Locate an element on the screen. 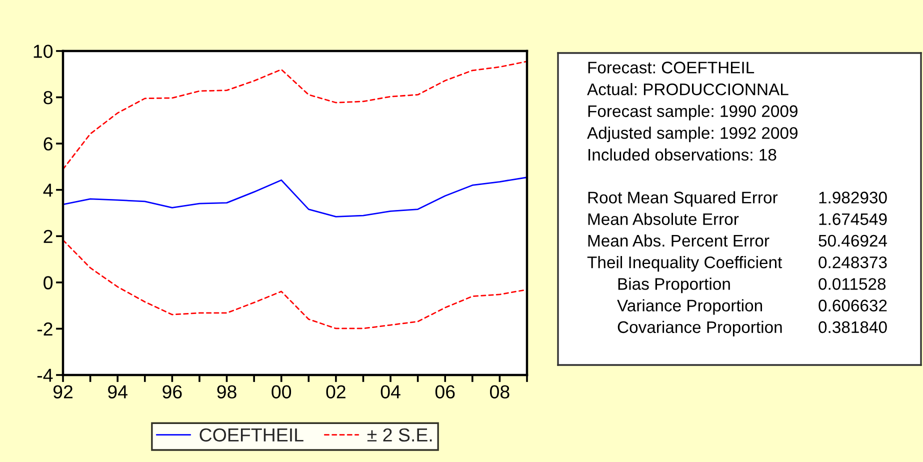  text: Root Mean Squared Error is located at coordinates (683, 199).